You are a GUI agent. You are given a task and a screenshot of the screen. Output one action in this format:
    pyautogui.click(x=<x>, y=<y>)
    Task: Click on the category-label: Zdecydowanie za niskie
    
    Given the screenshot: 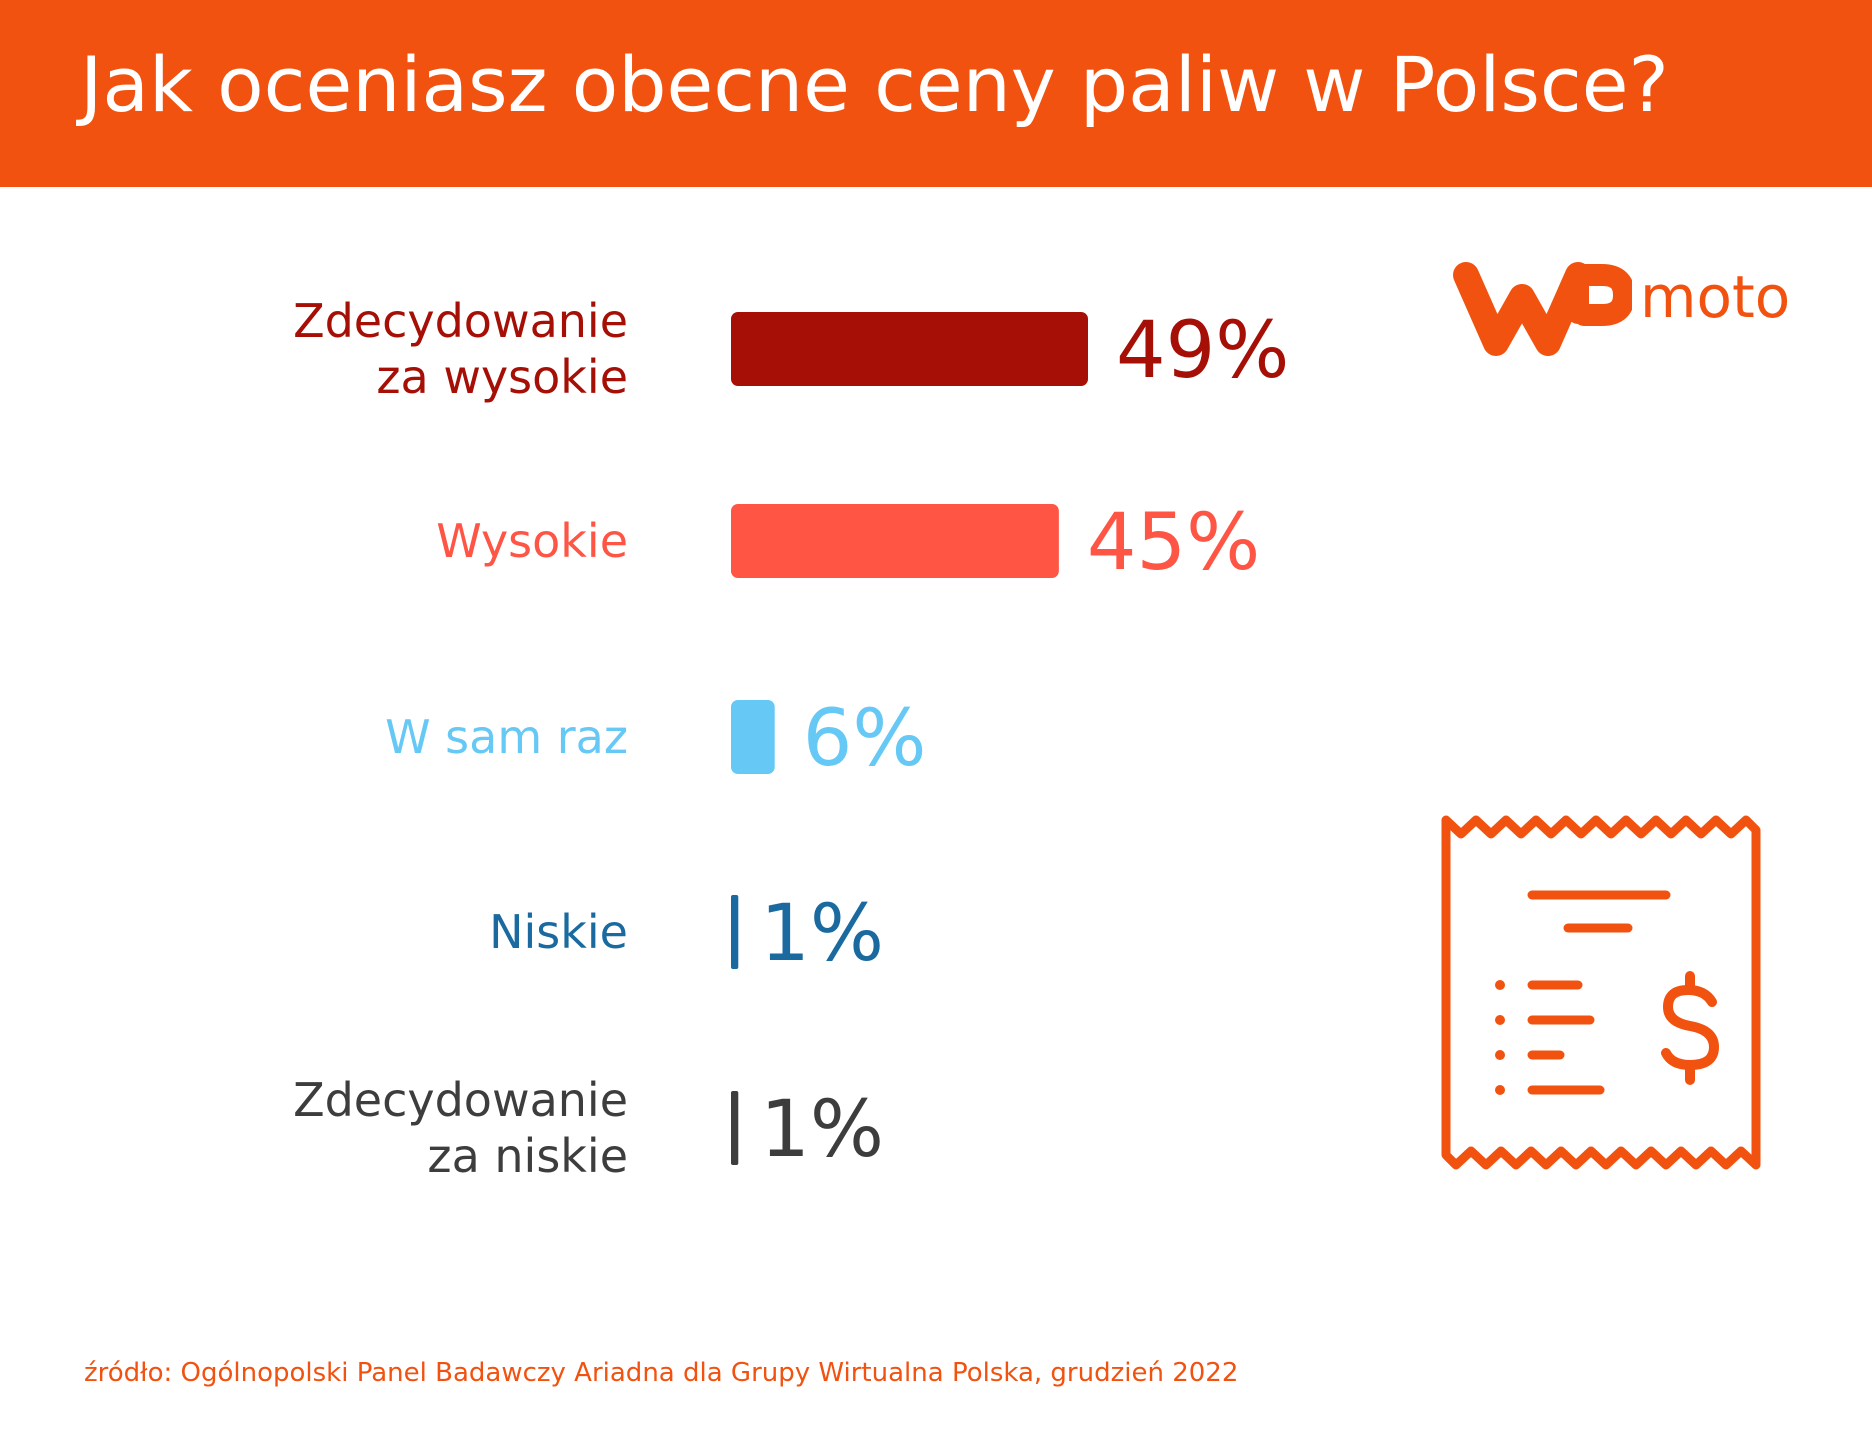 What is the action you would take?
    pyautogui.click(x=460, y=1128)
    